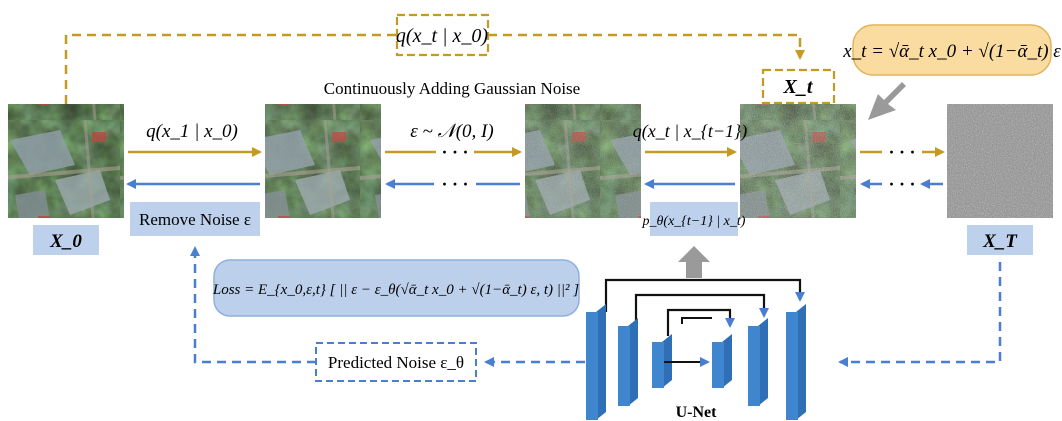 The height and width of the screenshot is (421, 1062). I want to click on image-xt, so click(798, 161).